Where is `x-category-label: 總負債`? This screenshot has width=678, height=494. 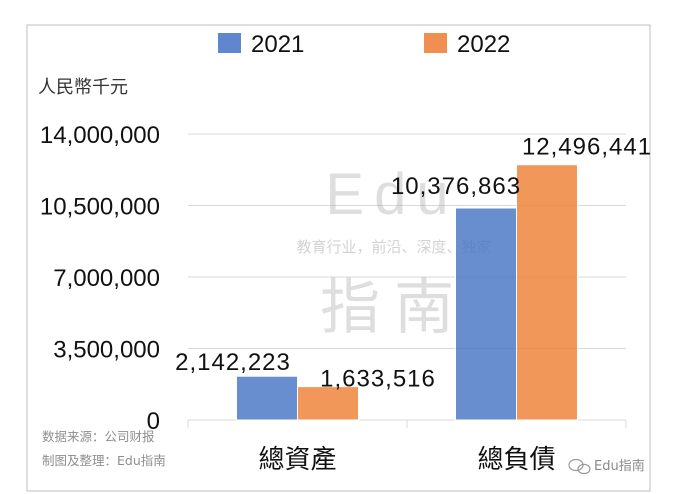
x-category-label: 總負債 is located at coordinates (516, 460).